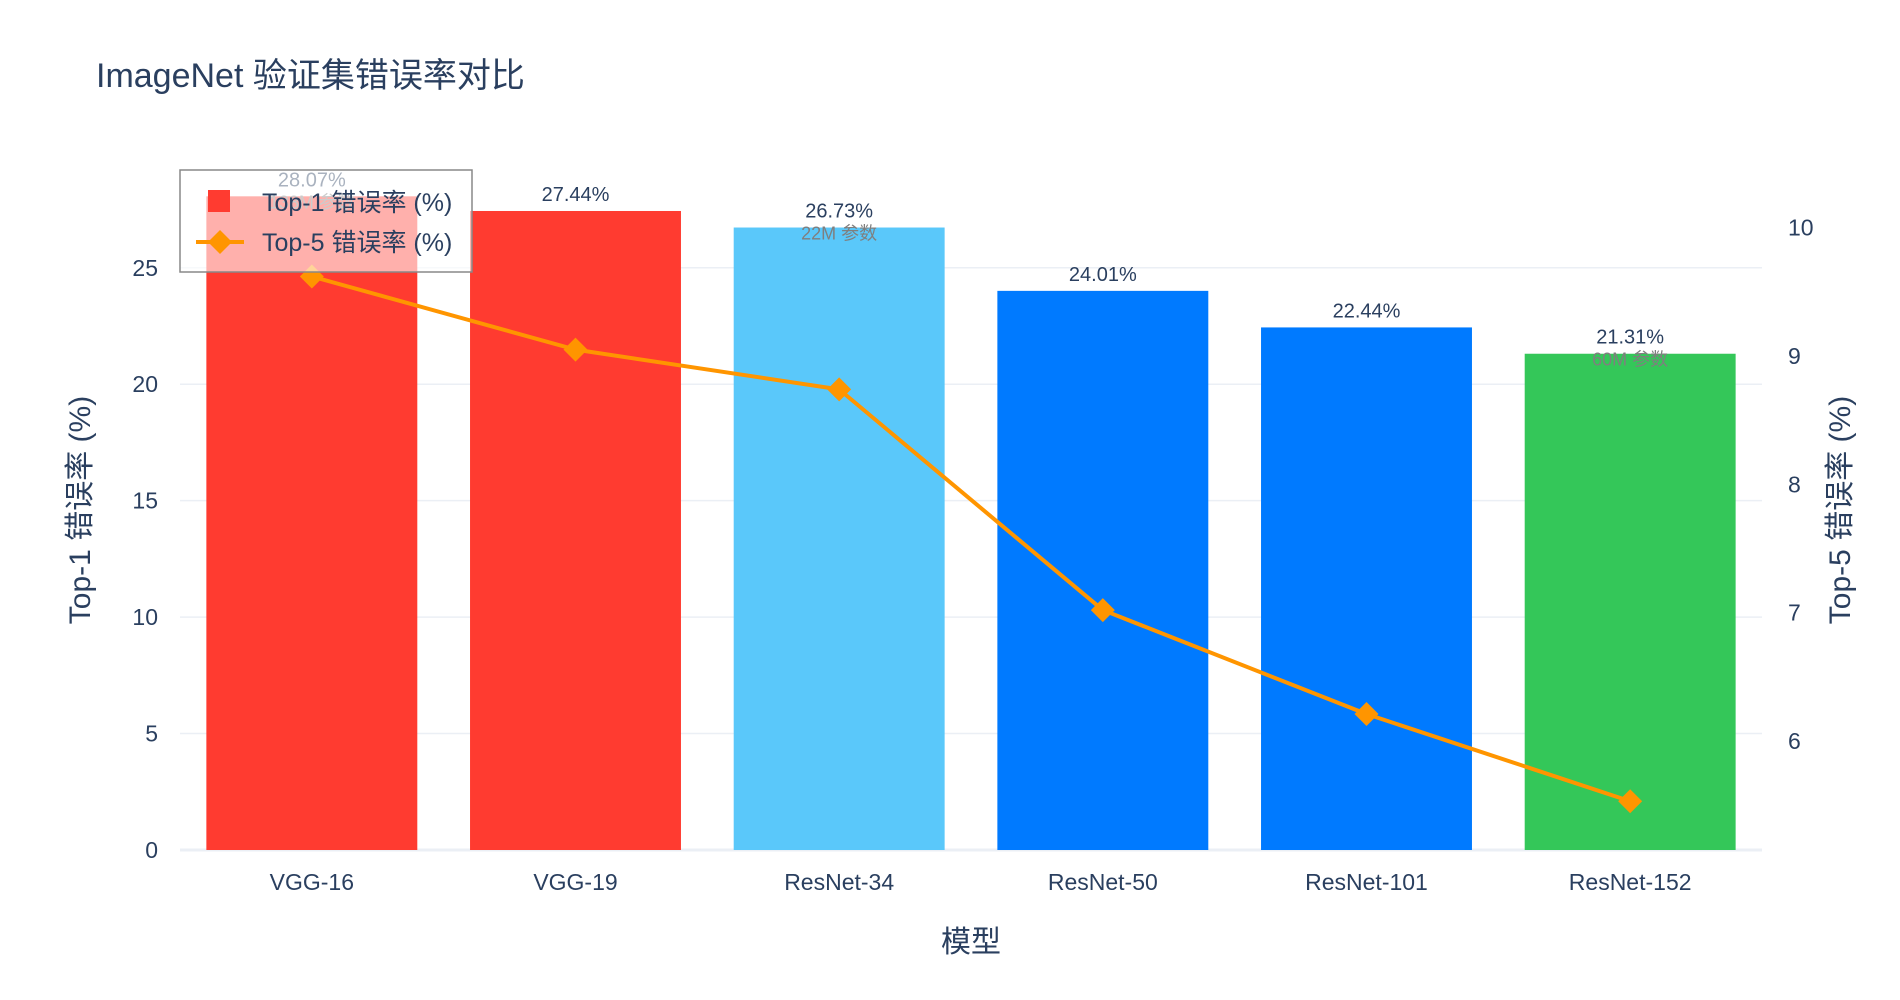 Image resolution: width=1900 pixels, height=1000 pixels. What do you see at coordinates (145, 384) in the screenshot?
I see `y-tick-label: 20` at bounding box center [145, 384].